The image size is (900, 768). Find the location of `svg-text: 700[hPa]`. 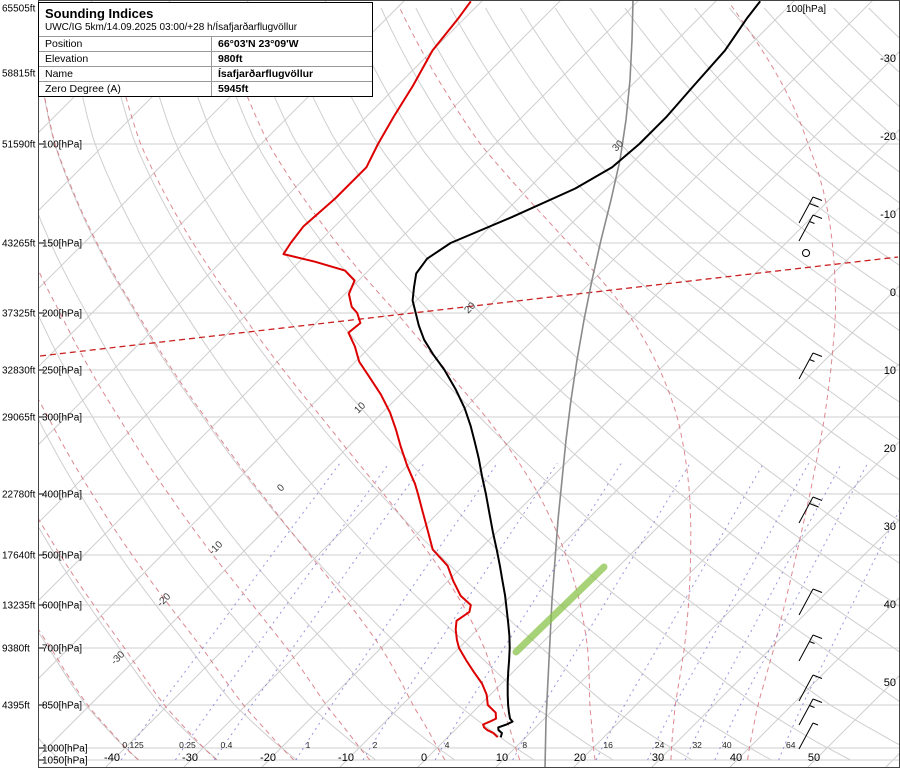

svg-text: 700[hPa] is located at coordinates (62, 649).